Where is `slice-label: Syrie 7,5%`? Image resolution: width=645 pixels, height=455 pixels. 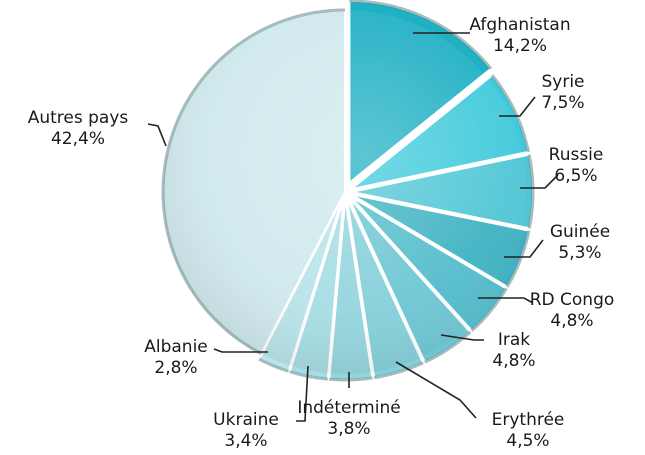 slice-label: Syrie 7,5% is located at coordinates (562, 92).